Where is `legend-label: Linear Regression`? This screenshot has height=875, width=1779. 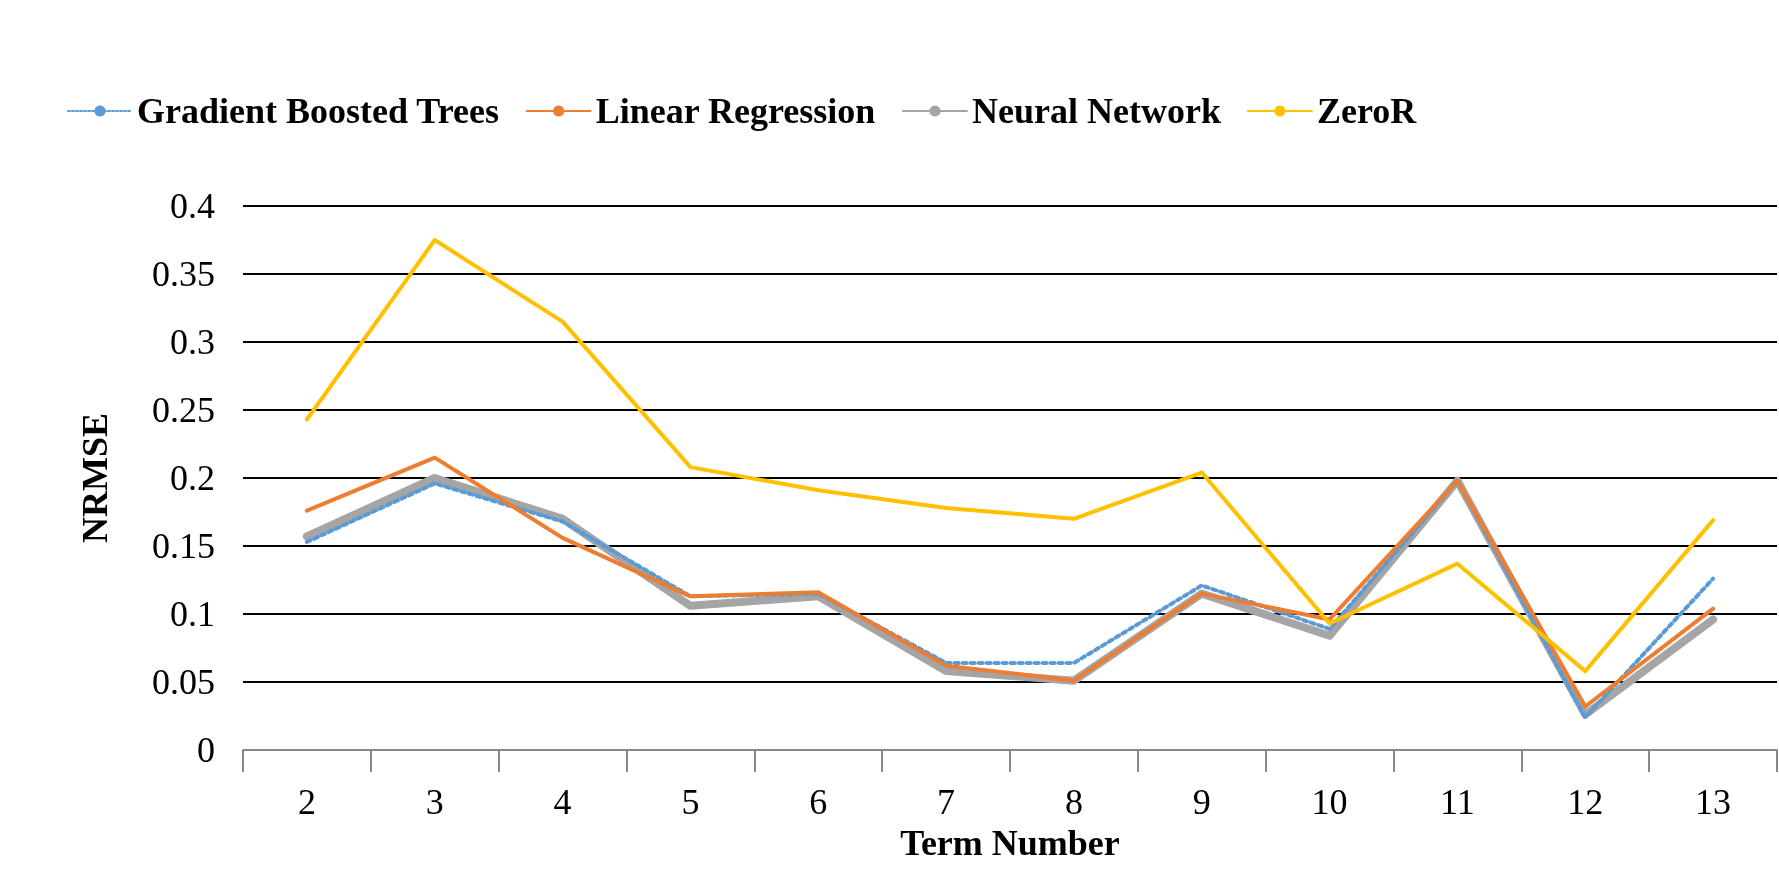 legend-label: Linear Regression is located at coordinates (735, 111).